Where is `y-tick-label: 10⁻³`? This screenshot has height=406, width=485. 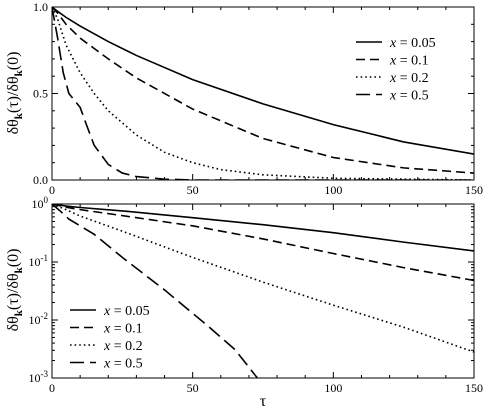 y-tick-label: 10⁻³ is located at coordinates (39, 377).